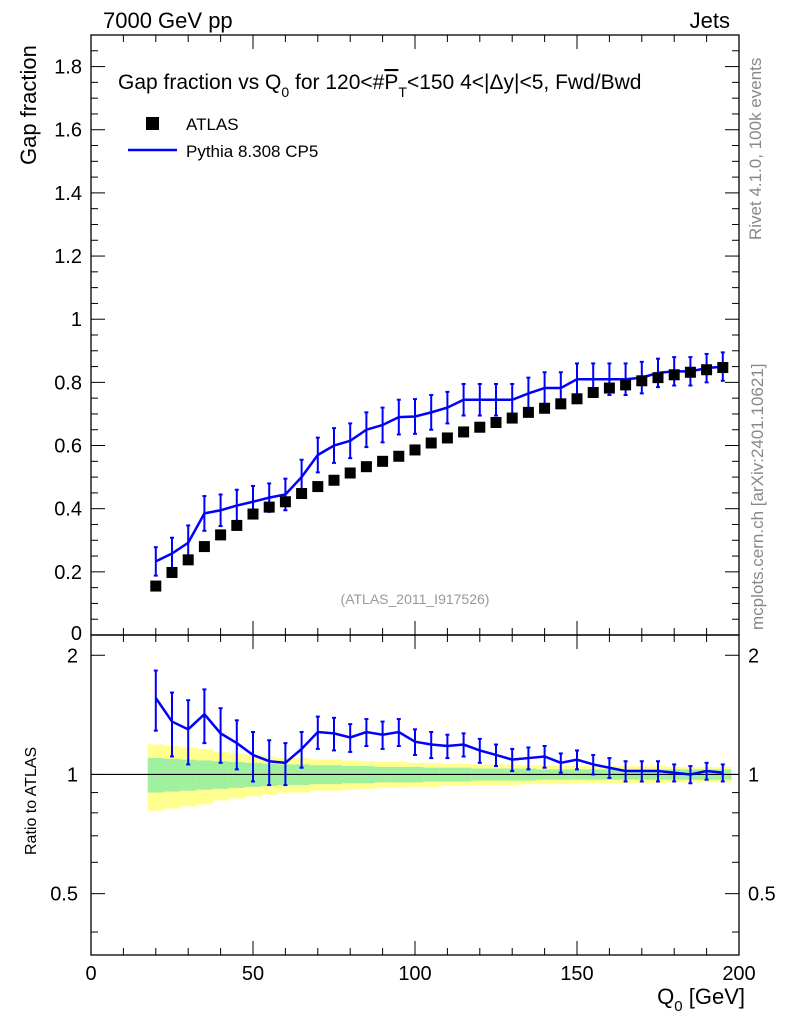  I want to click on ratio-tick-label-right: 2, so click(753, 656).